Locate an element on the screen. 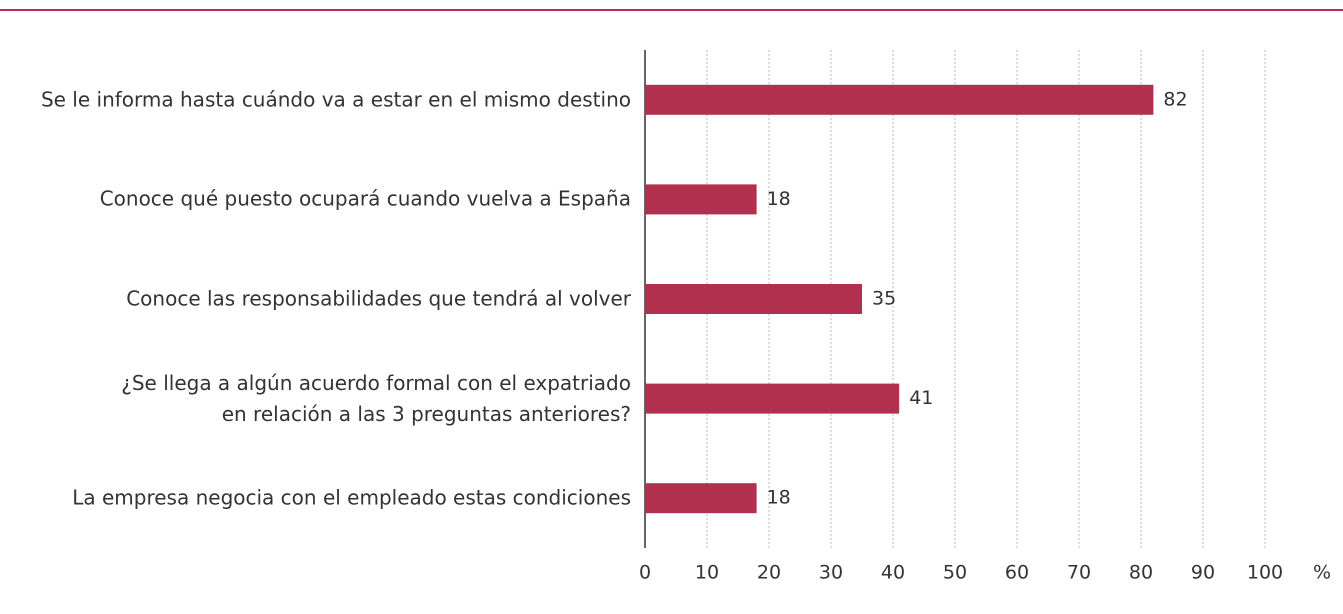 The width and height of the screenshot is (1343, 614). x-tick-label: 90 is located at coordinates (1203, 573).